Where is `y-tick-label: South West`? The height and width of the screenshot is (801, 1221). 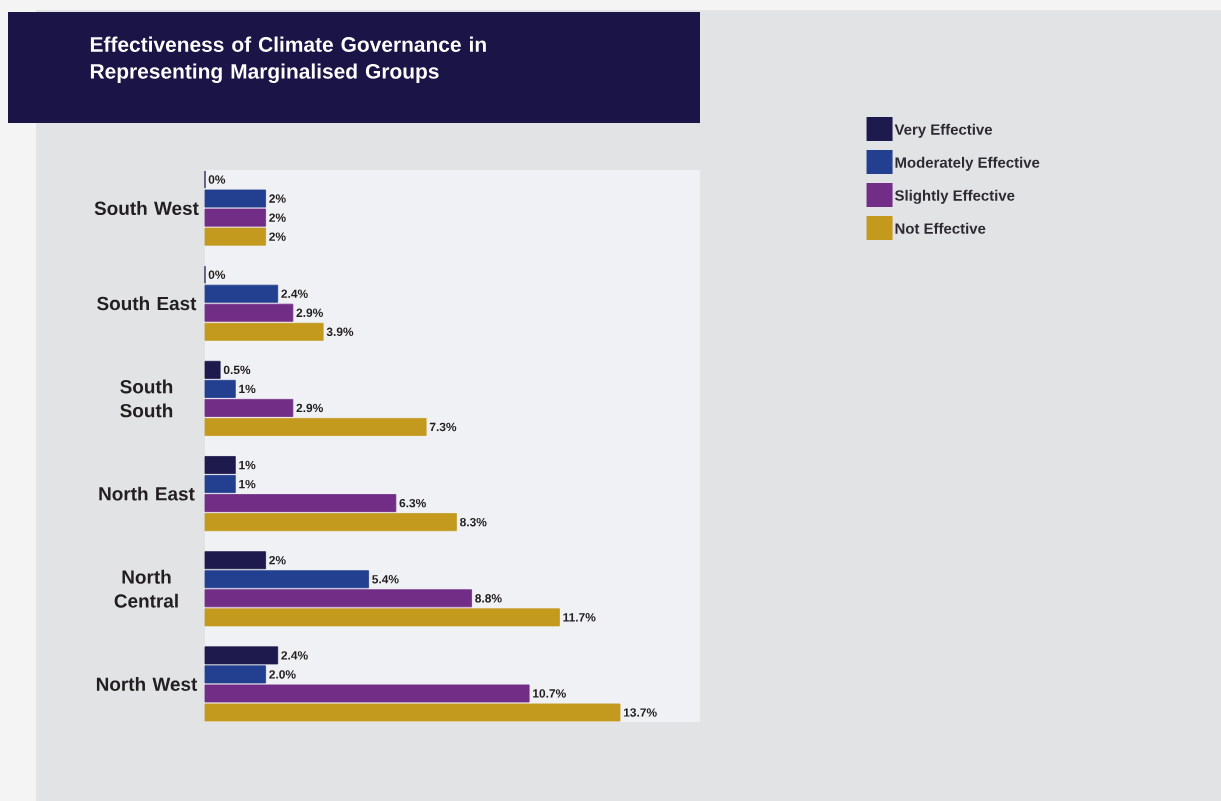
y-tick-label: South West is located at coordinates (146, 208).